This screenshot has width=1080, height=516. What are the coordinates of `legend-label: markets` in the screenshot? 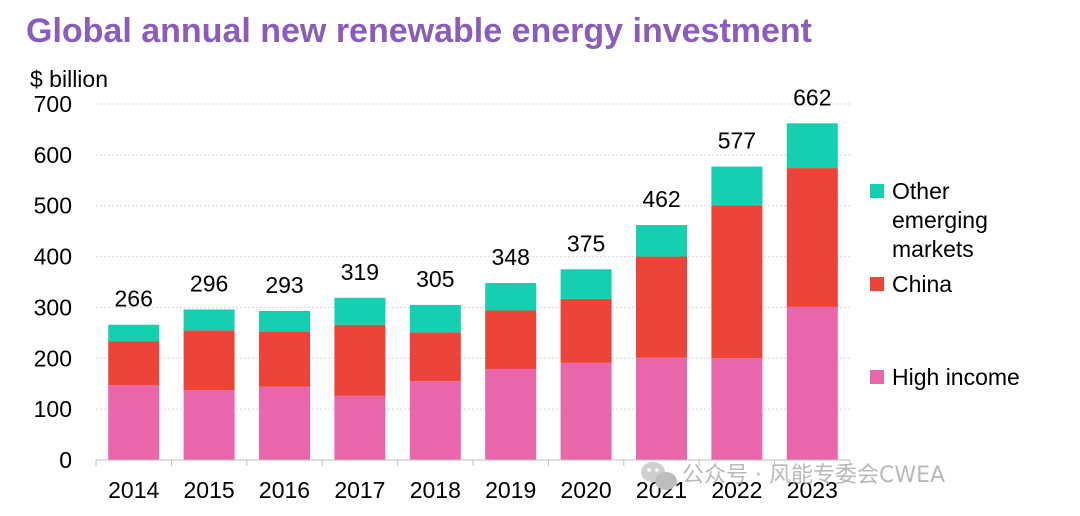 It's located at (933, 249).